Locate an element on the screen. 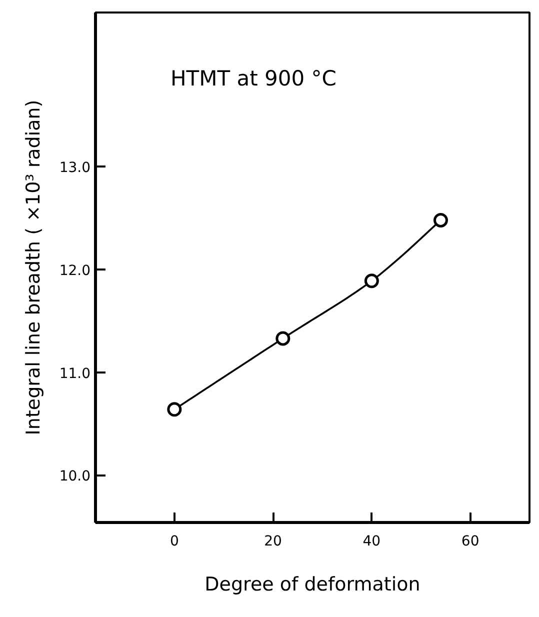 The height and width of the screenshot is (617, 539). x-tick-label: 20 is located at coordinates (273, 542).